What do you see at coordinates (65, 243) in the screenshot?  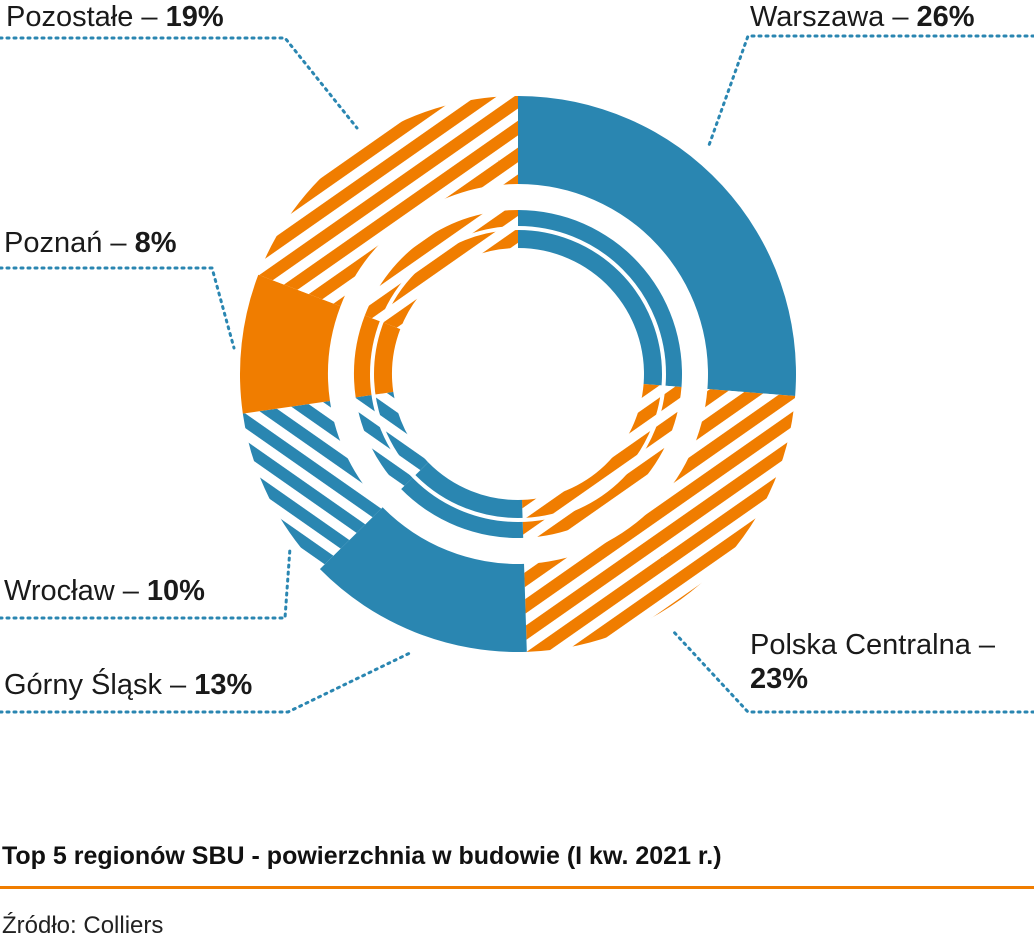 I see `label-poznan-name: Poznań –` at bounding box center [65, 243].